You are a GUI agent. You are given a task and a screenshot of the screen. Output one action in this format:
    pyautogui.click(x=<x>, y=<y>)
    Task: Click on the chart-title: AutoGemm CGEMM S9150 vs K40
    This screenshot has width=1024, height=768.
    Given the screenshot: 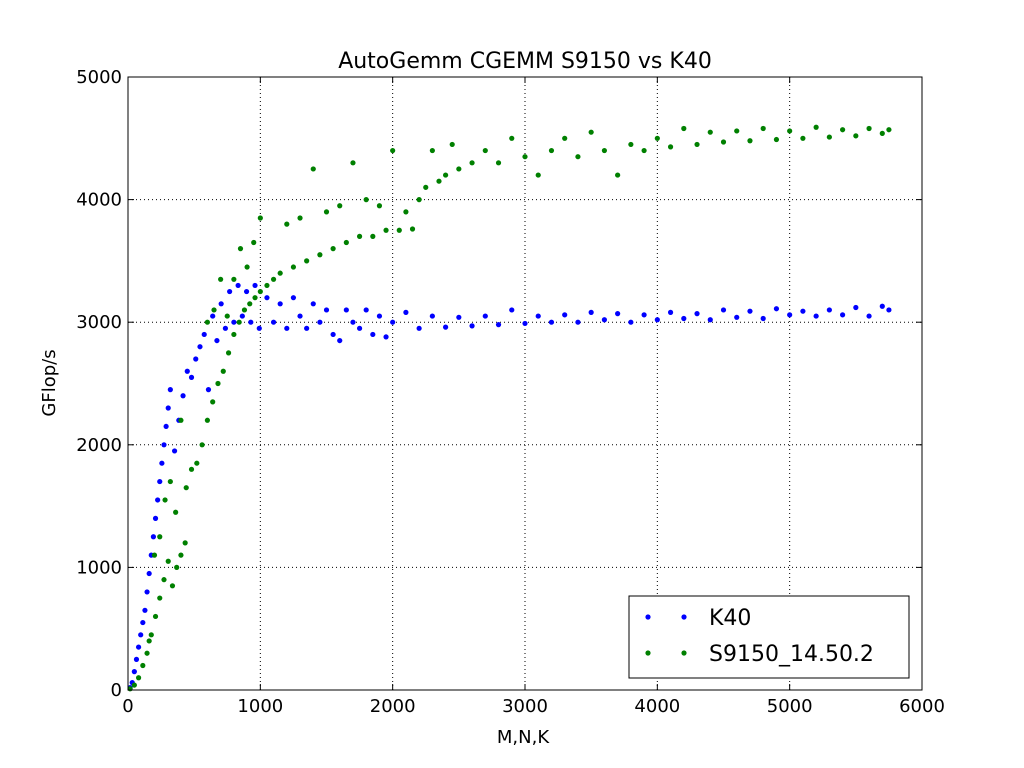 What is the action you would take?
    pyautogui.click(x=525, y=61)
    